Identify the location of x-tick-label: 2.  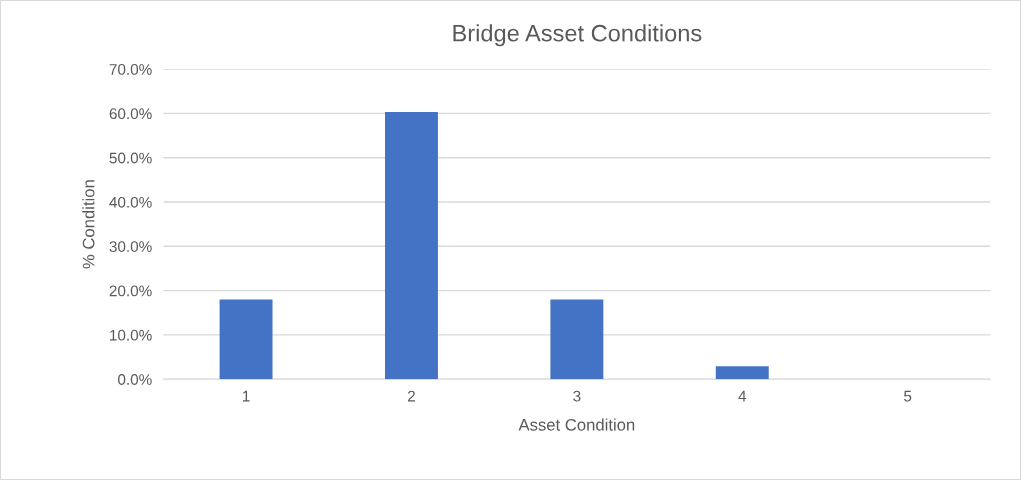
(411, 396).